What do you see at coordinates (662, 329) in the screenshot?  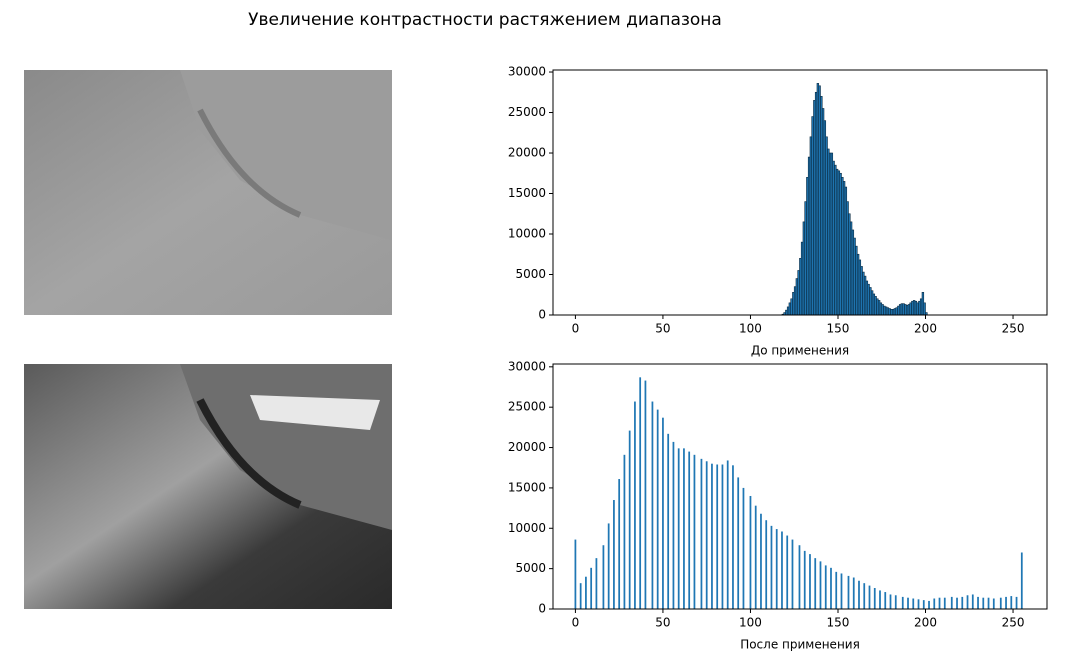 I see `x-tick-label: 50` at bounding box center [662, 329].